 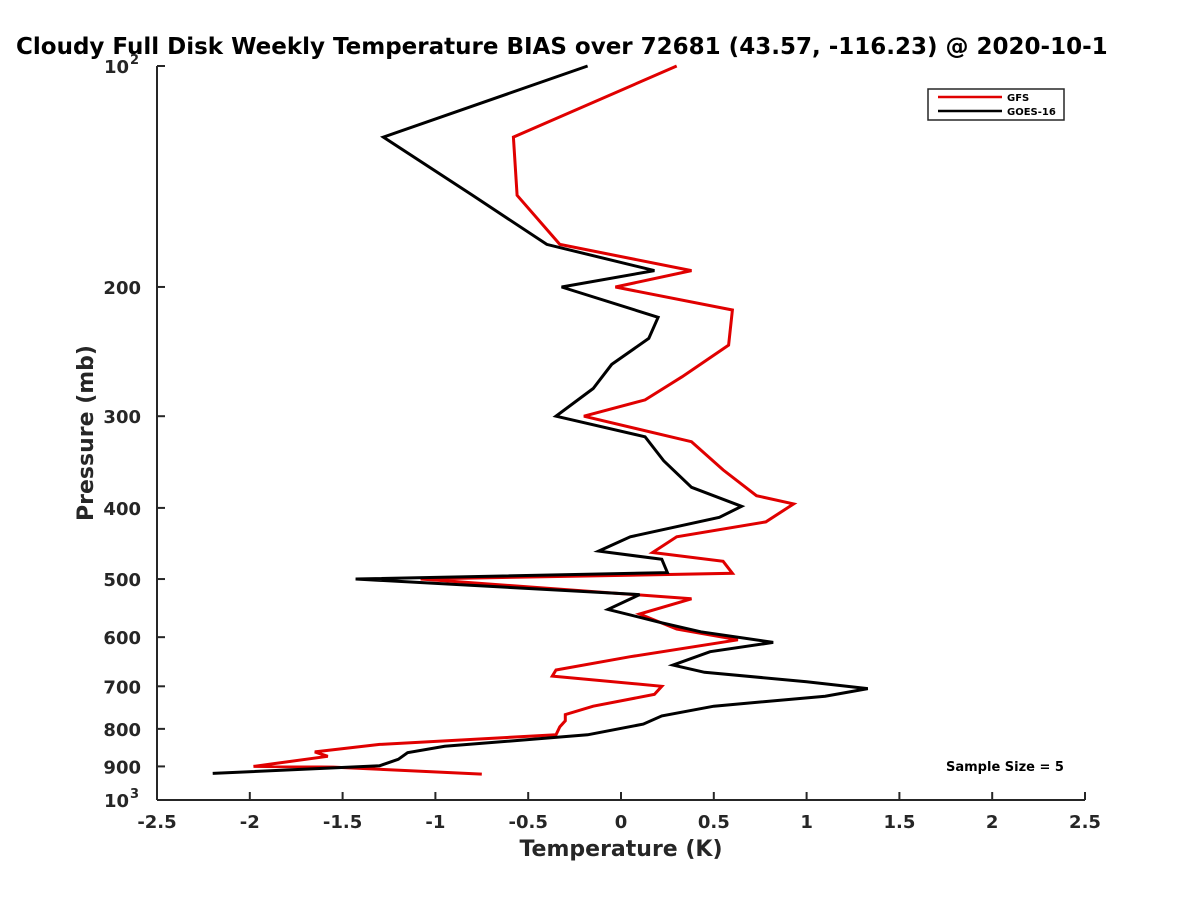 I want to click on y-tick-label: 700, so click(x=122, y=687).